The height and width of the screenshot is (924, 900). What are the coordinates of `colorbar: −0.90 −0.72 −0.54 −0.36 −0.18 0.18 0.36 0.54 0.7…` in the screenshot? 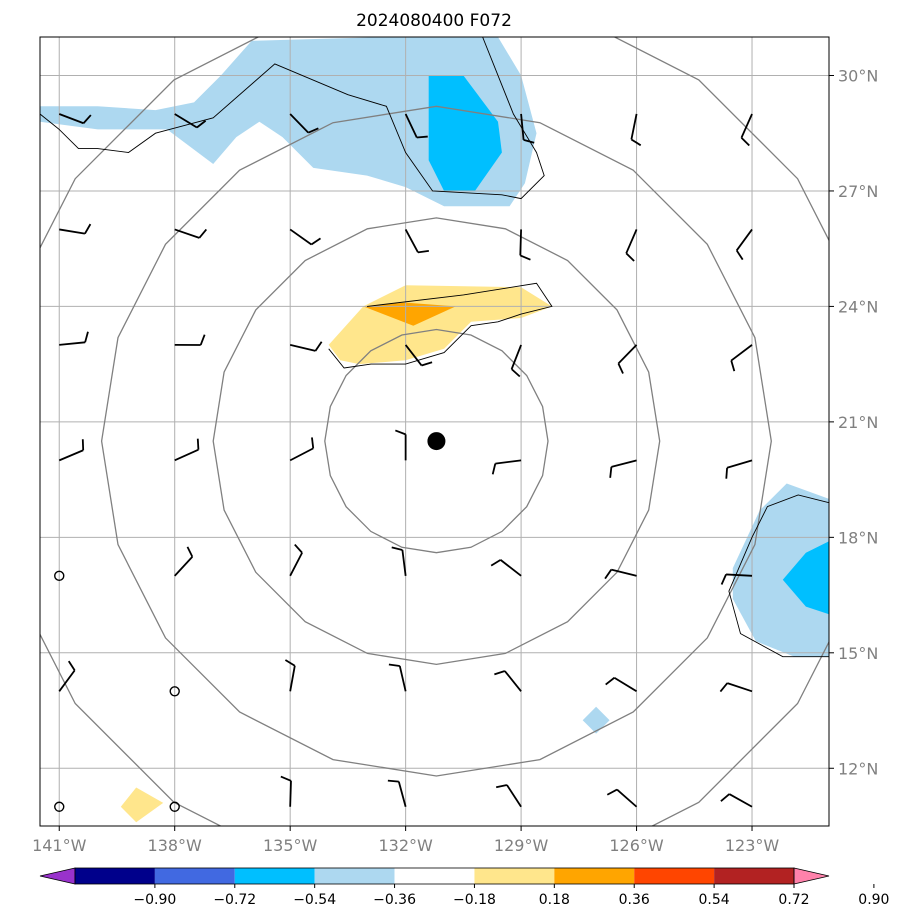 It's located at (464, 887).